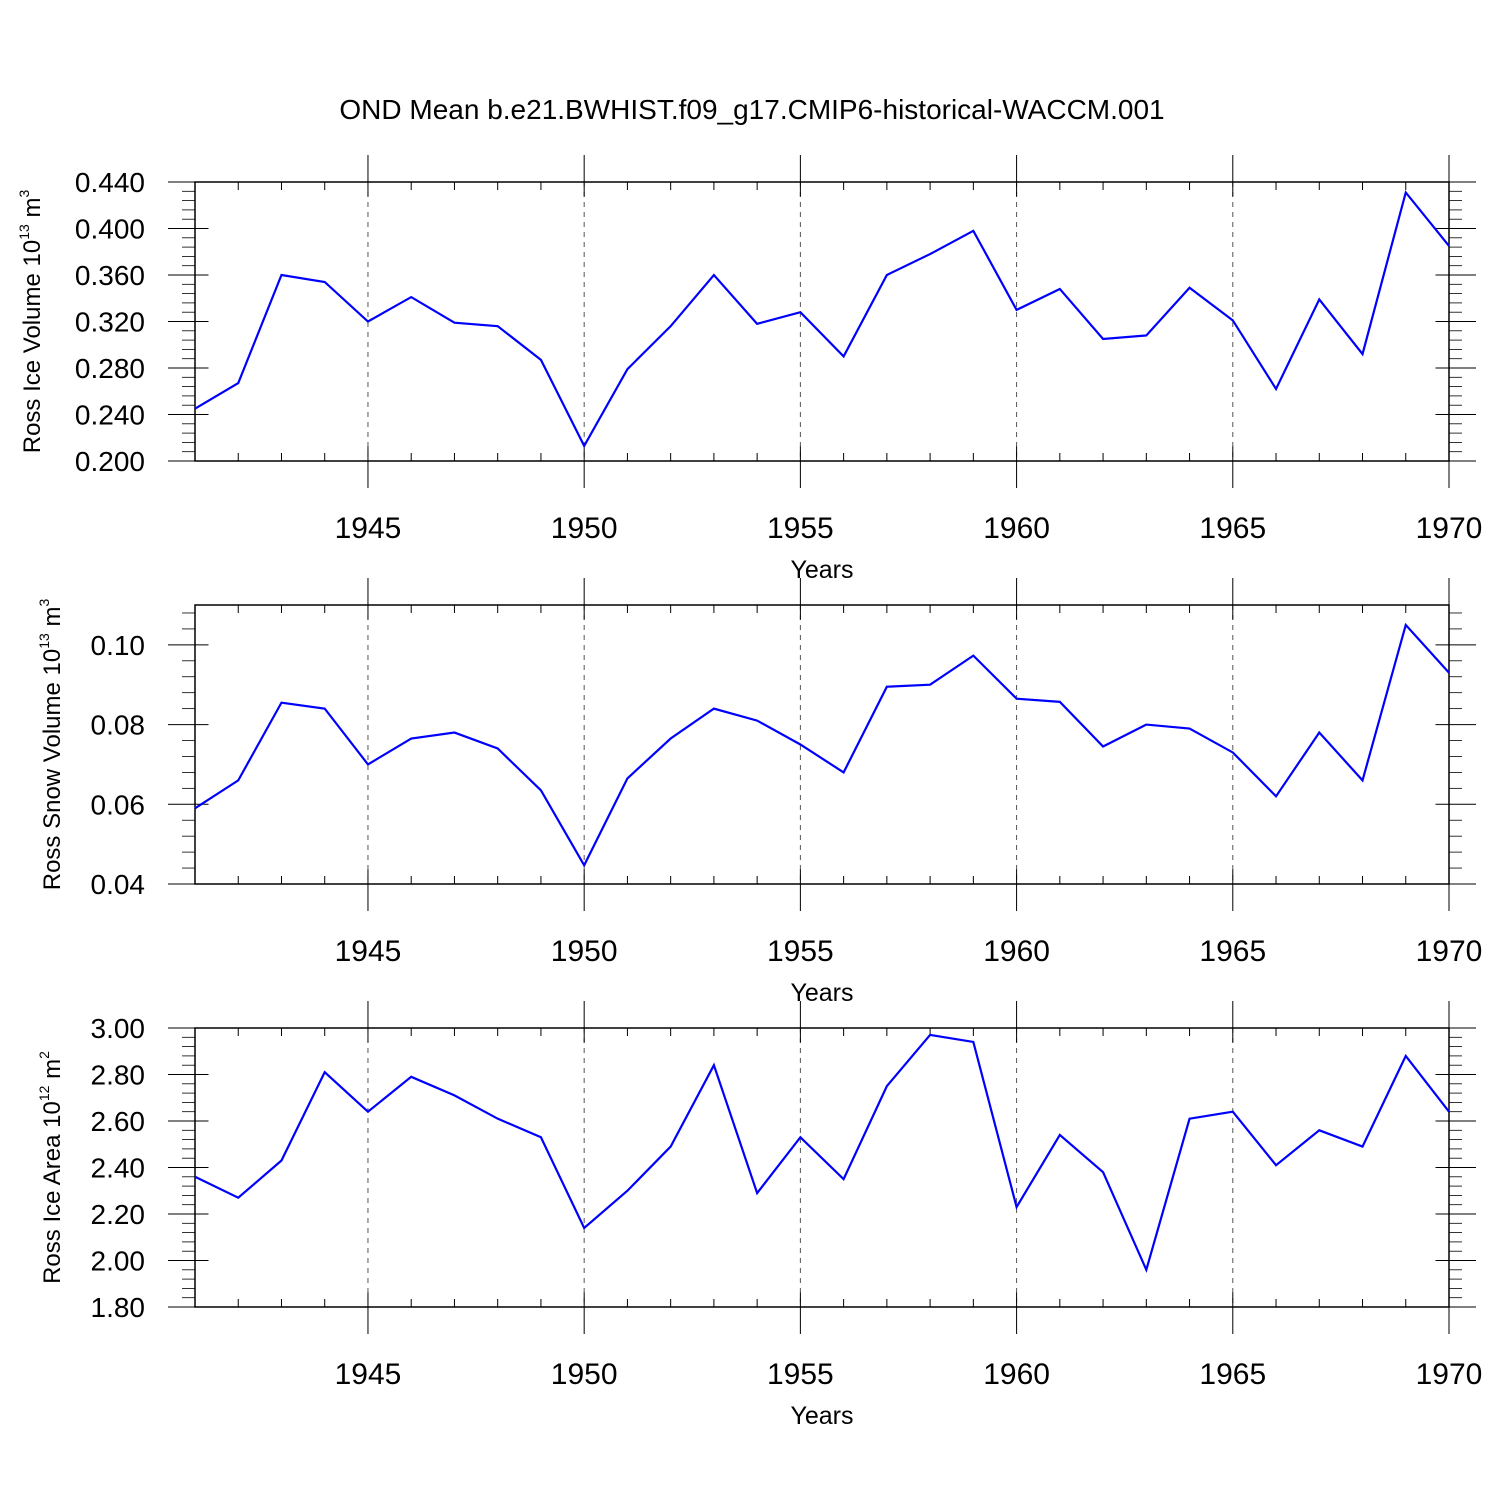 This screenshot has width=1500, height=1500. Describe the element at coordinates (110, 182) in the screenshot. I see `y-tick-label: 0.440` at that location.